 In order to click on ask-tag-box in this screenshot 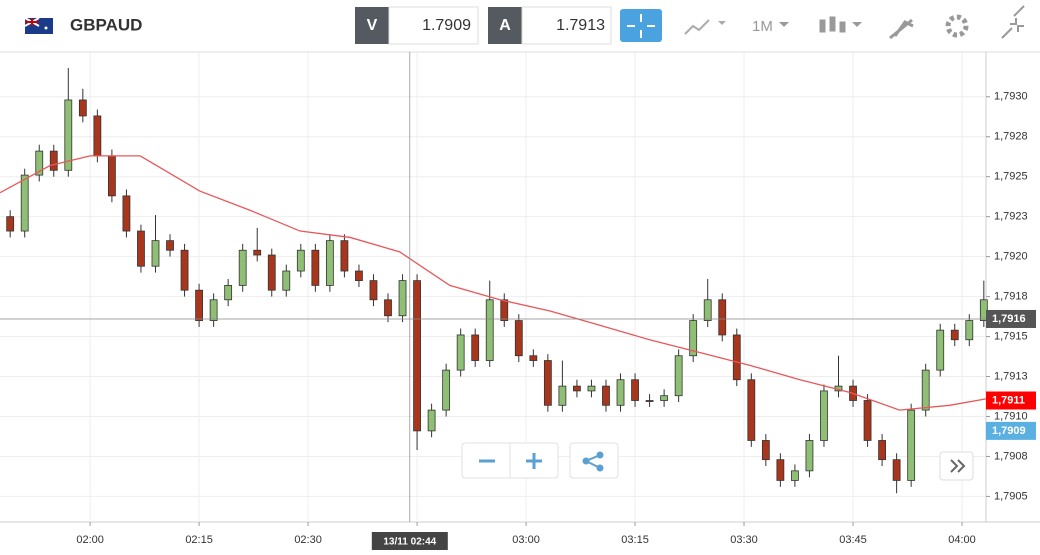, I will do `click(505, 25)`.